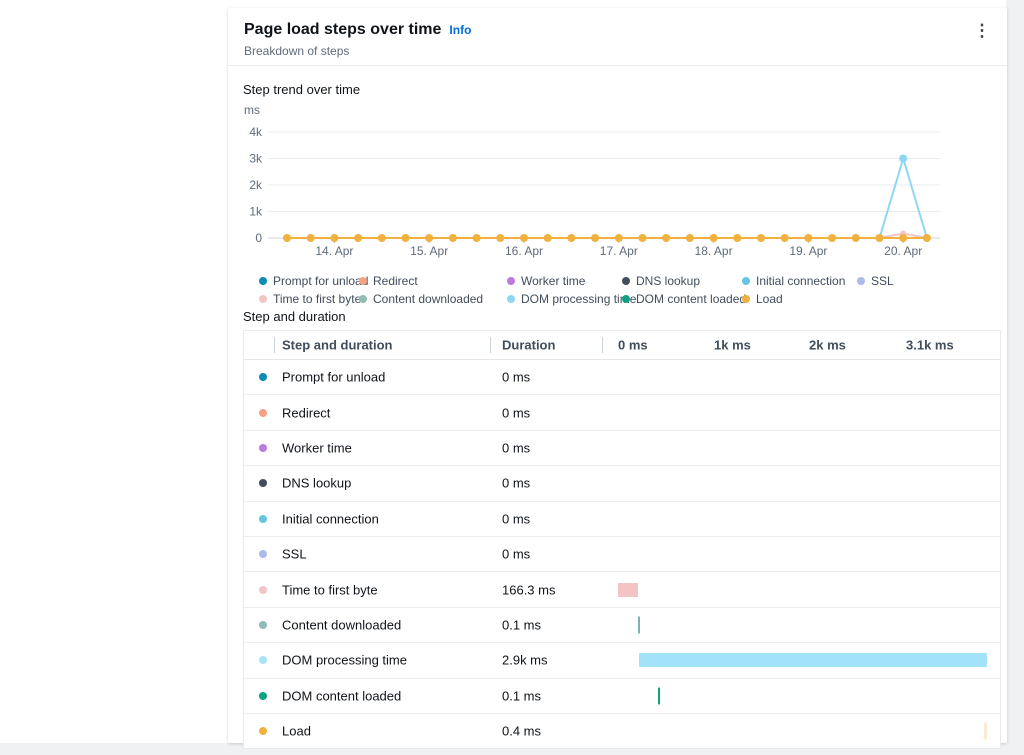  I want to click on table-row: Load 0.4 ms, so click(622, 731).